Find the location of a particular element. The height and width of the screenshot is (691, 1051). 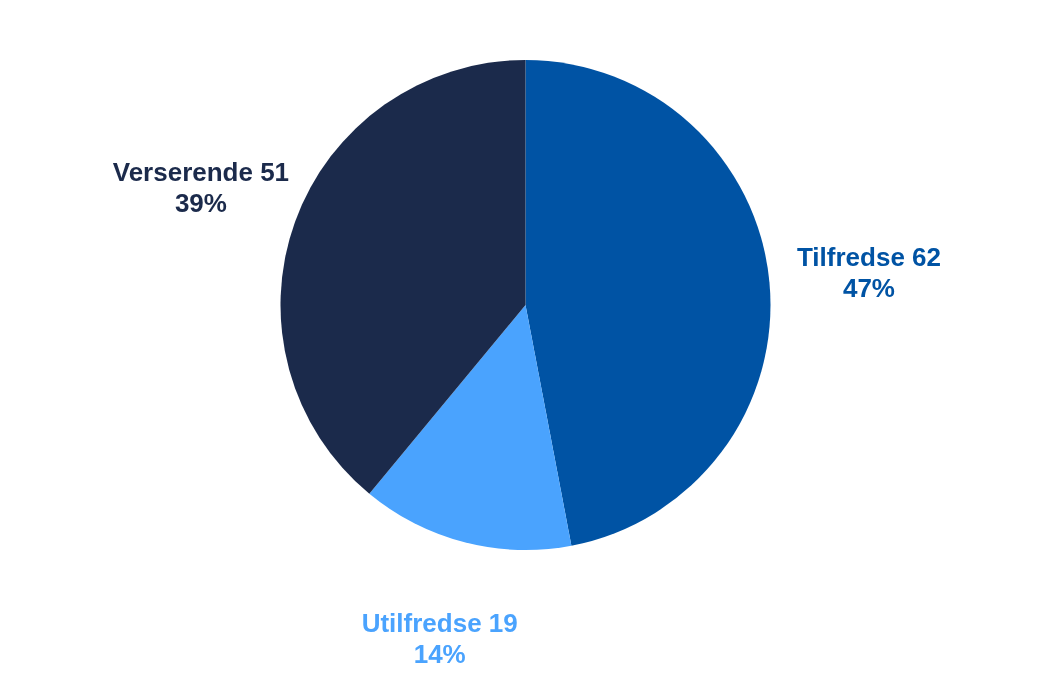

data-label: 47% is located at coordinates (868, 287).